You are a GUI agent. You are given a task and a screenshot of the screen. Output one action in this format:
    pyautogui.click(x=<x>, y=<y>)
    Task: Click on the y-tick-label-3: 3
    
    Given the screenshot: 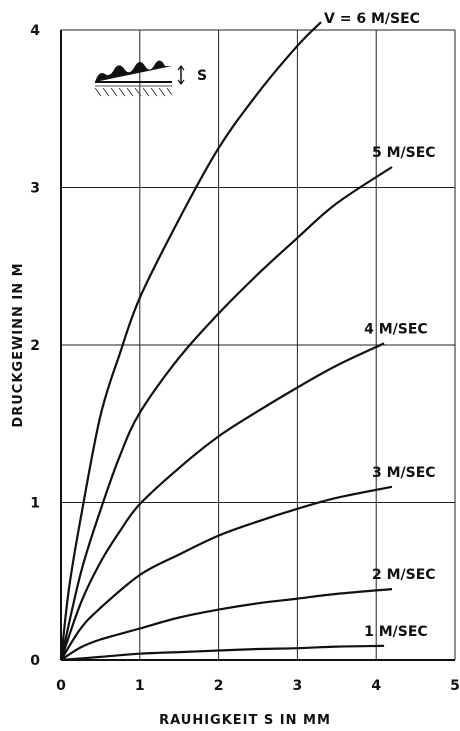 What is the action you would take?
    pyautogui.click(x=35, y=189)
    